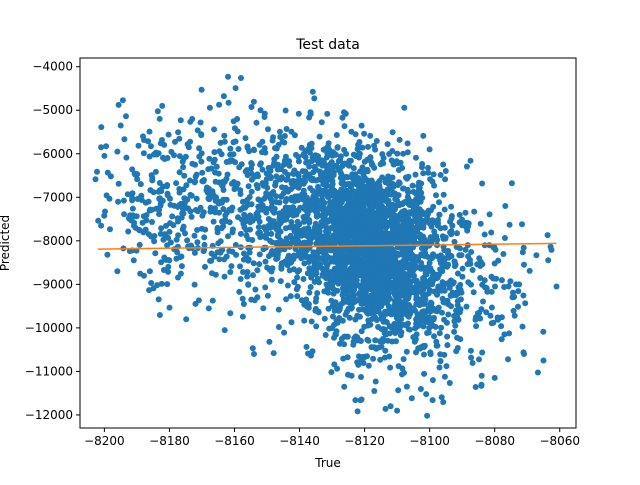 The height and width of the screenshot is (485, 640). Describe the element at coordinates (52, 154) in the screenshot. I see `y-tick-label: −6000` at that location.